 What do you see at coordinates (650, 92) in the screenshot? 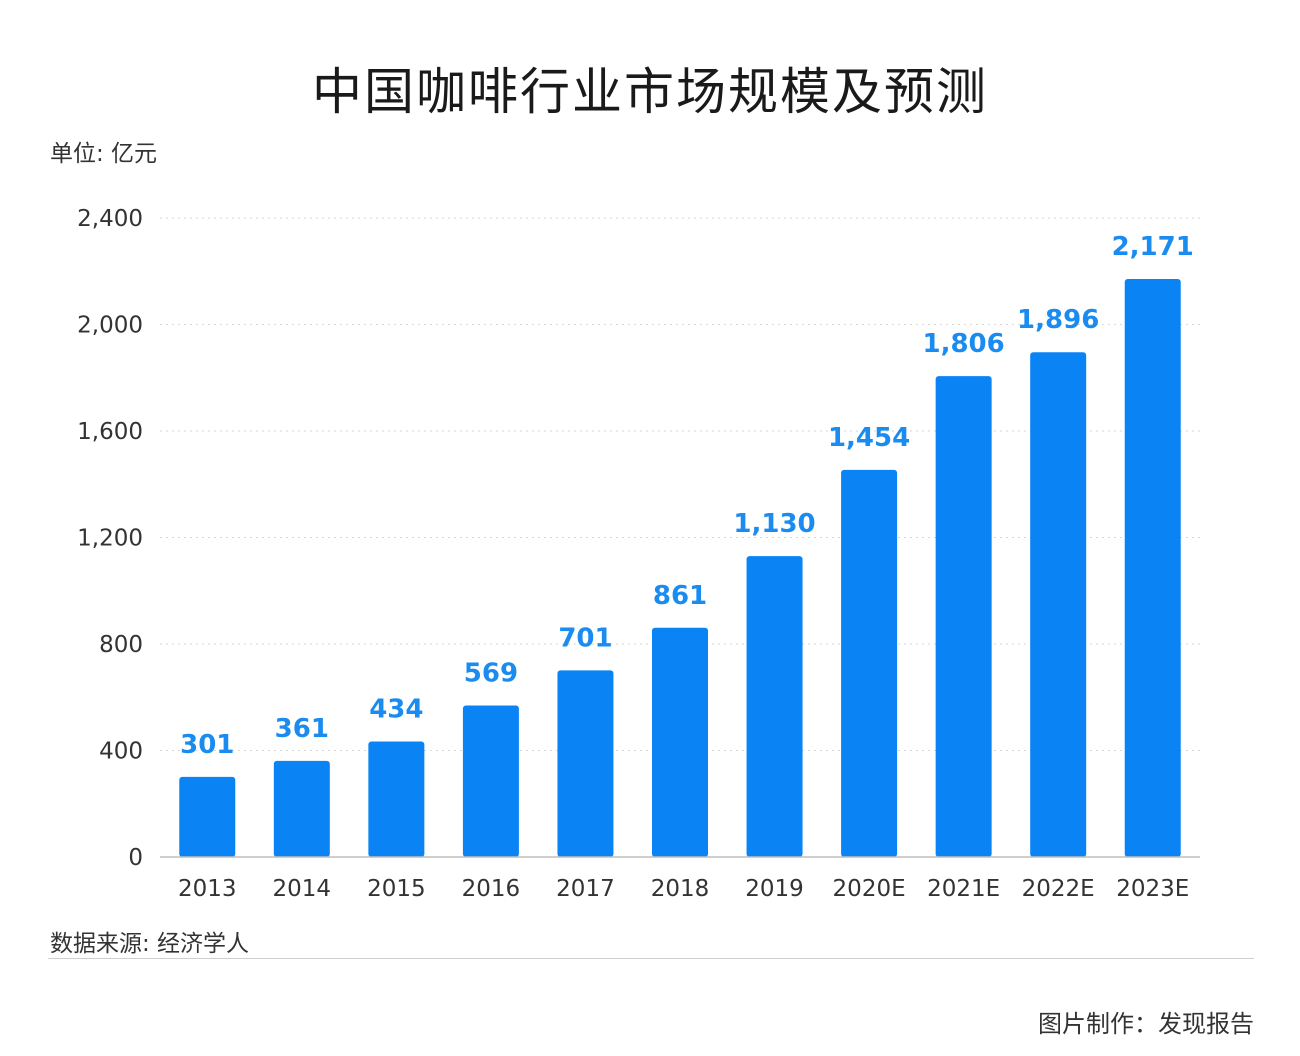
I see `chart-title: 中国咖啡行业市场规模及预测` at bounding box center [650, 92].